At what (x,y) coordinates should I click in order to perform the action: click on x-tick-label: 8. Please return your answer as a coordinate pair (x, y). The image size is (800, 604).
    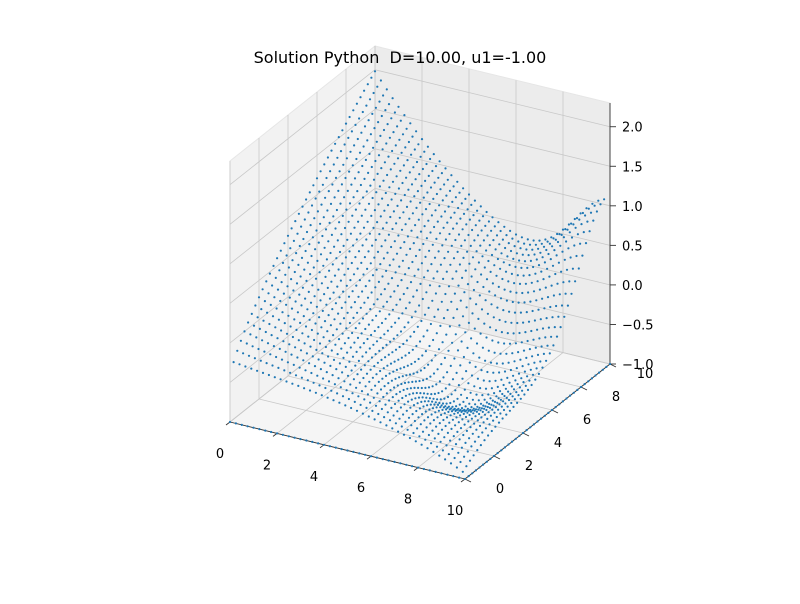
    Looking at the image, I should click on (408, 500).